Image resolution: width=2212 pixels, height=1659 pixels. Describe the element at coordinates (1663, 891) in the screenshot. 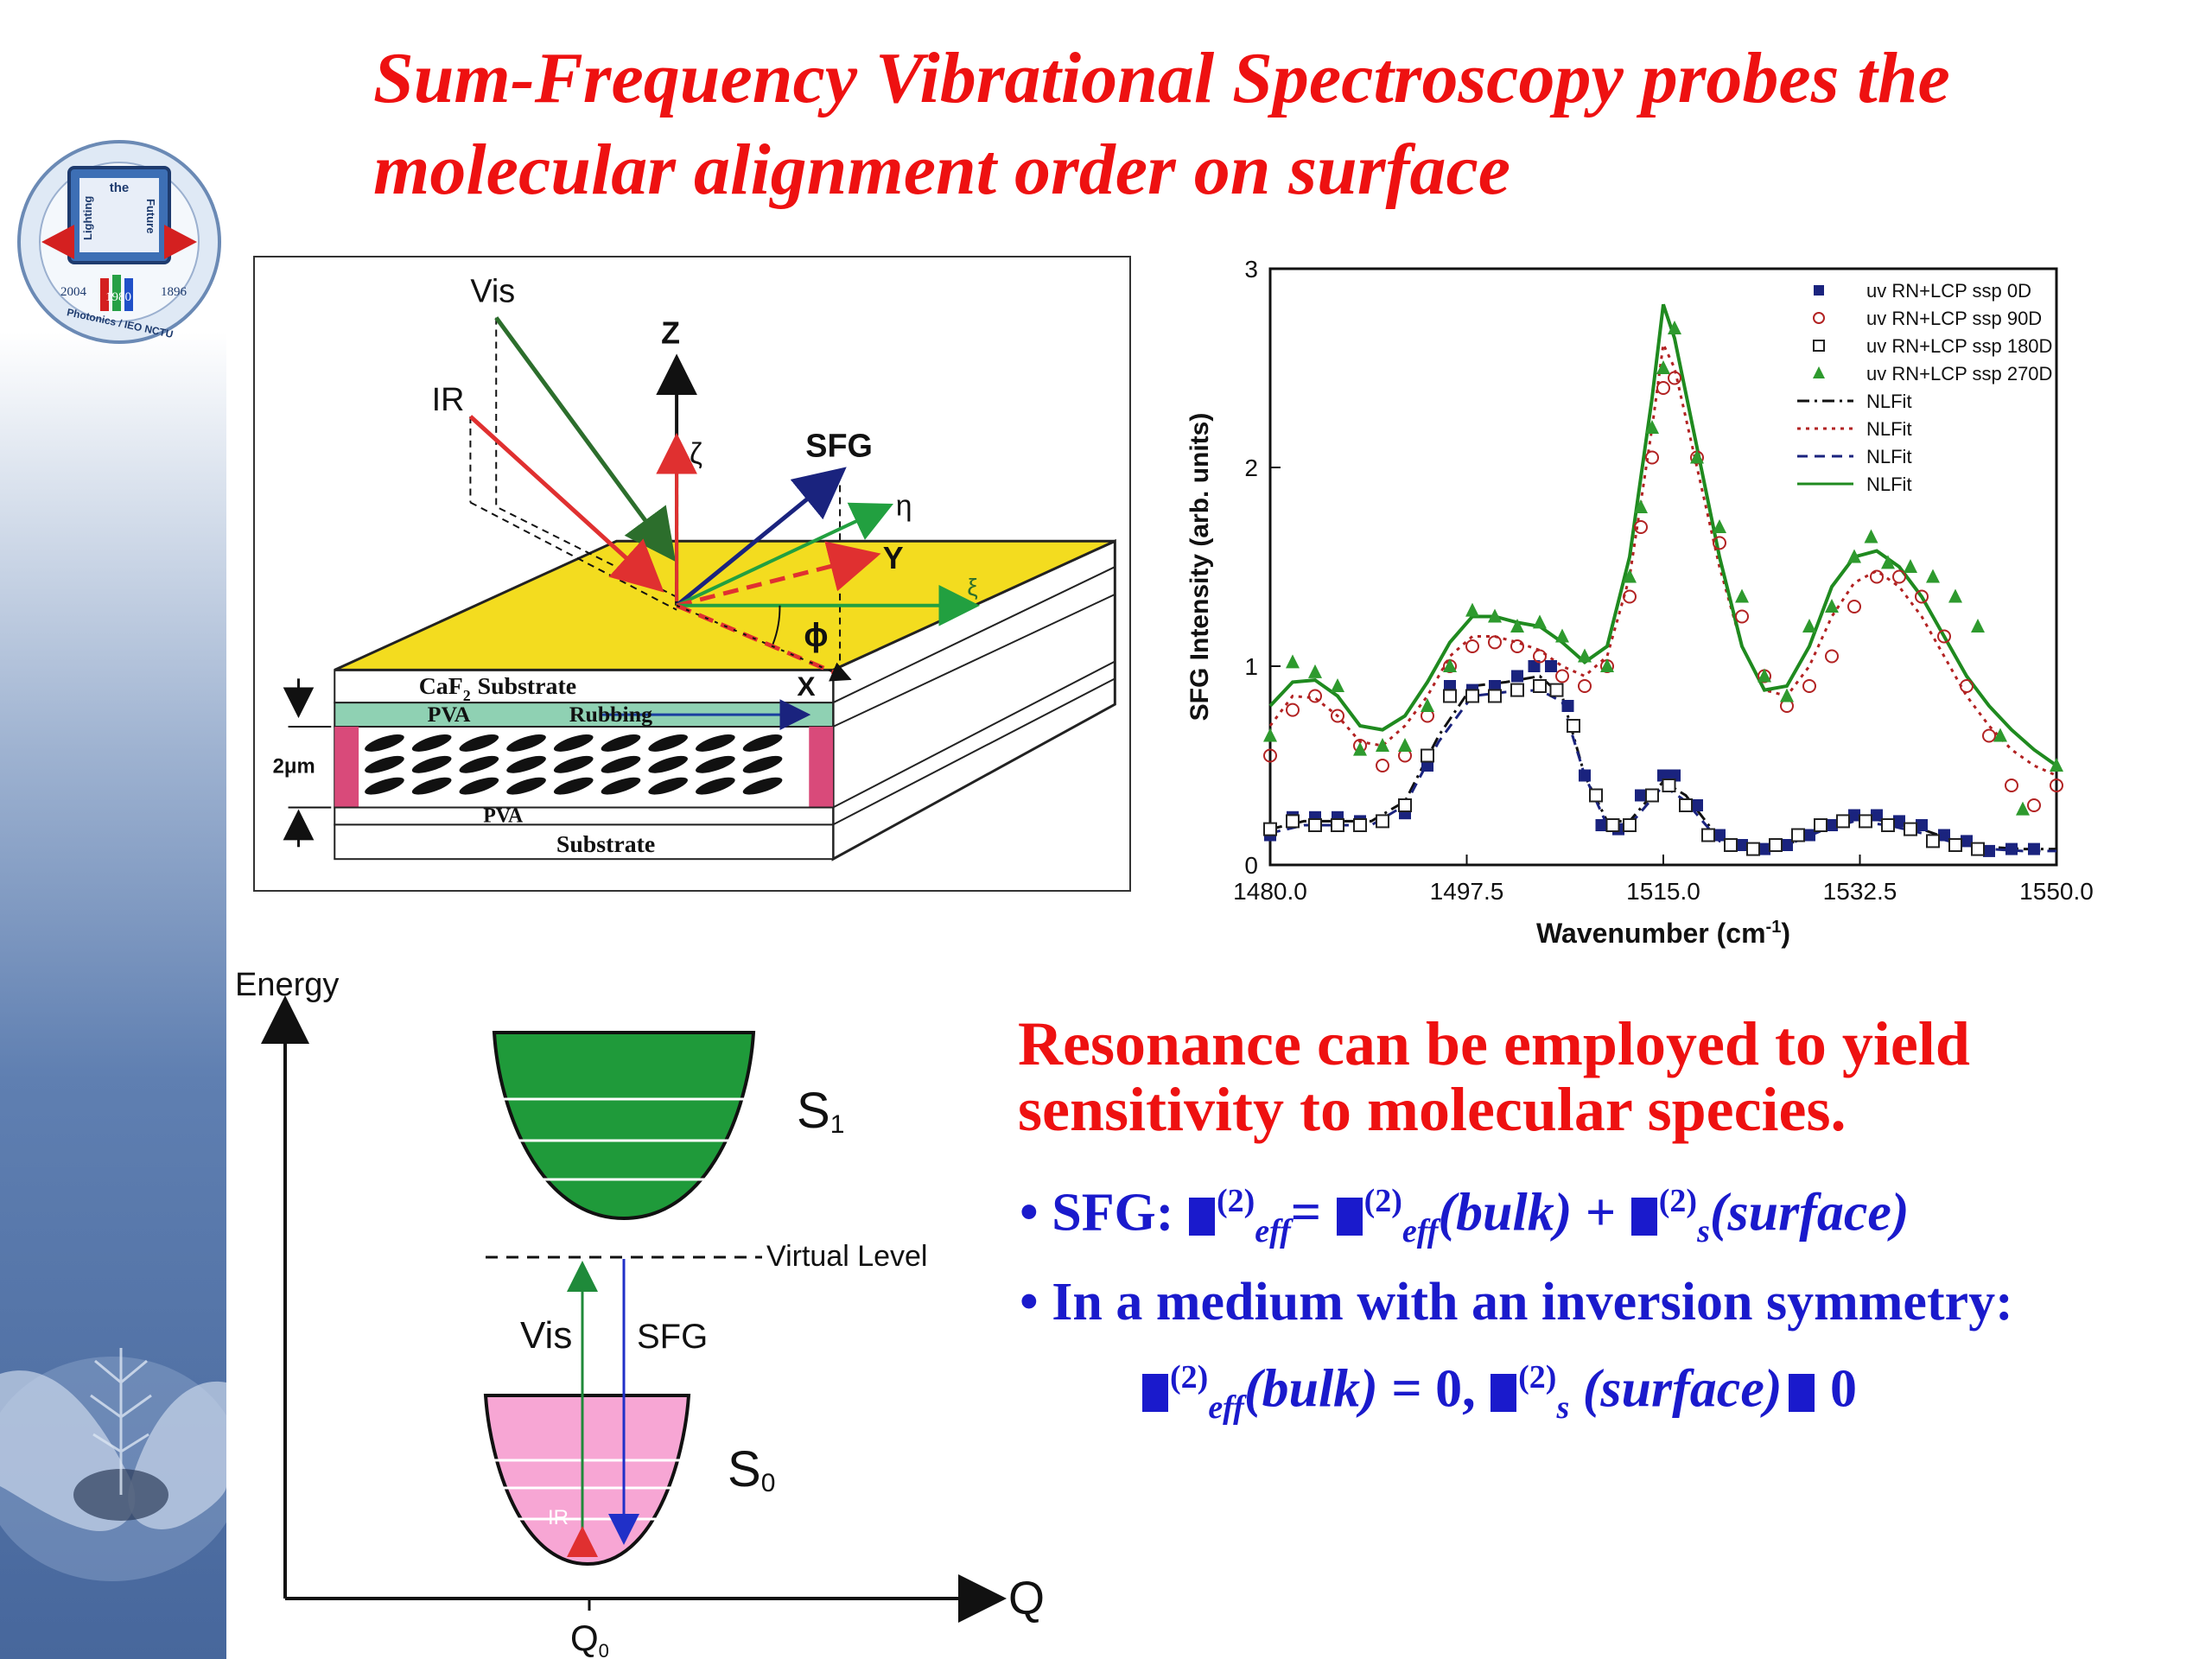

I see `x-tick-label: 1515.0` at that location.